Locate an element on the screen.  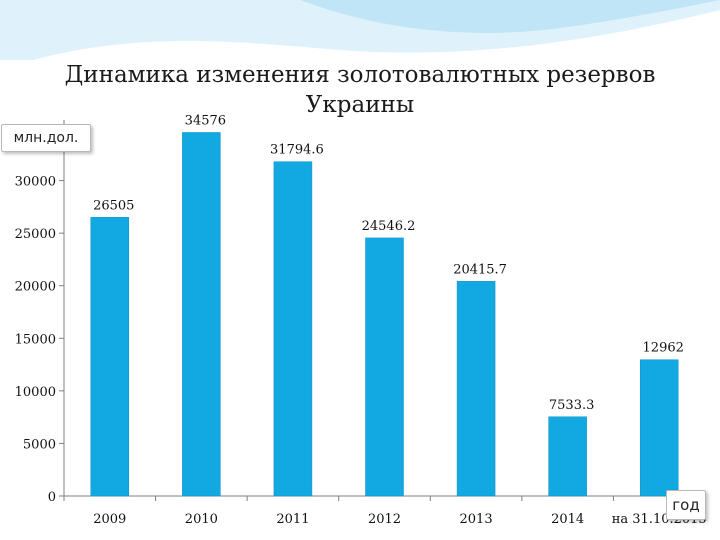
x-category-label: 2010 is located at coordinates (201, 519).